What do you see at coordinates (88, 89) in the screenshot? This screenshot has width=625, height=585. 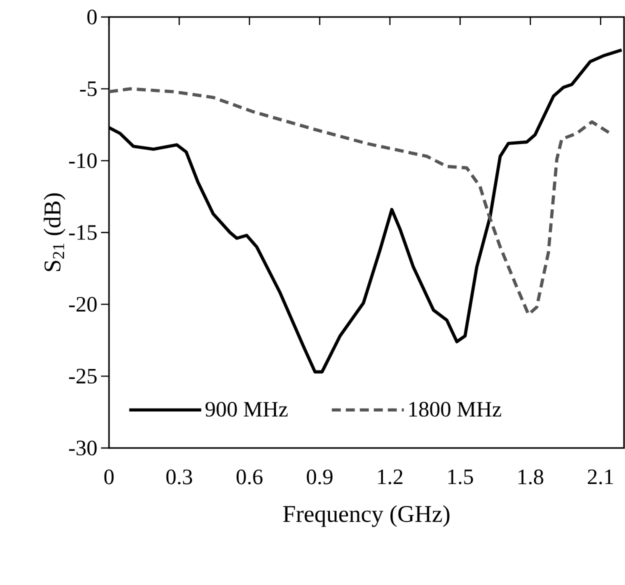 I see `y-tick-label: -5` at bounding box center [88, 89].